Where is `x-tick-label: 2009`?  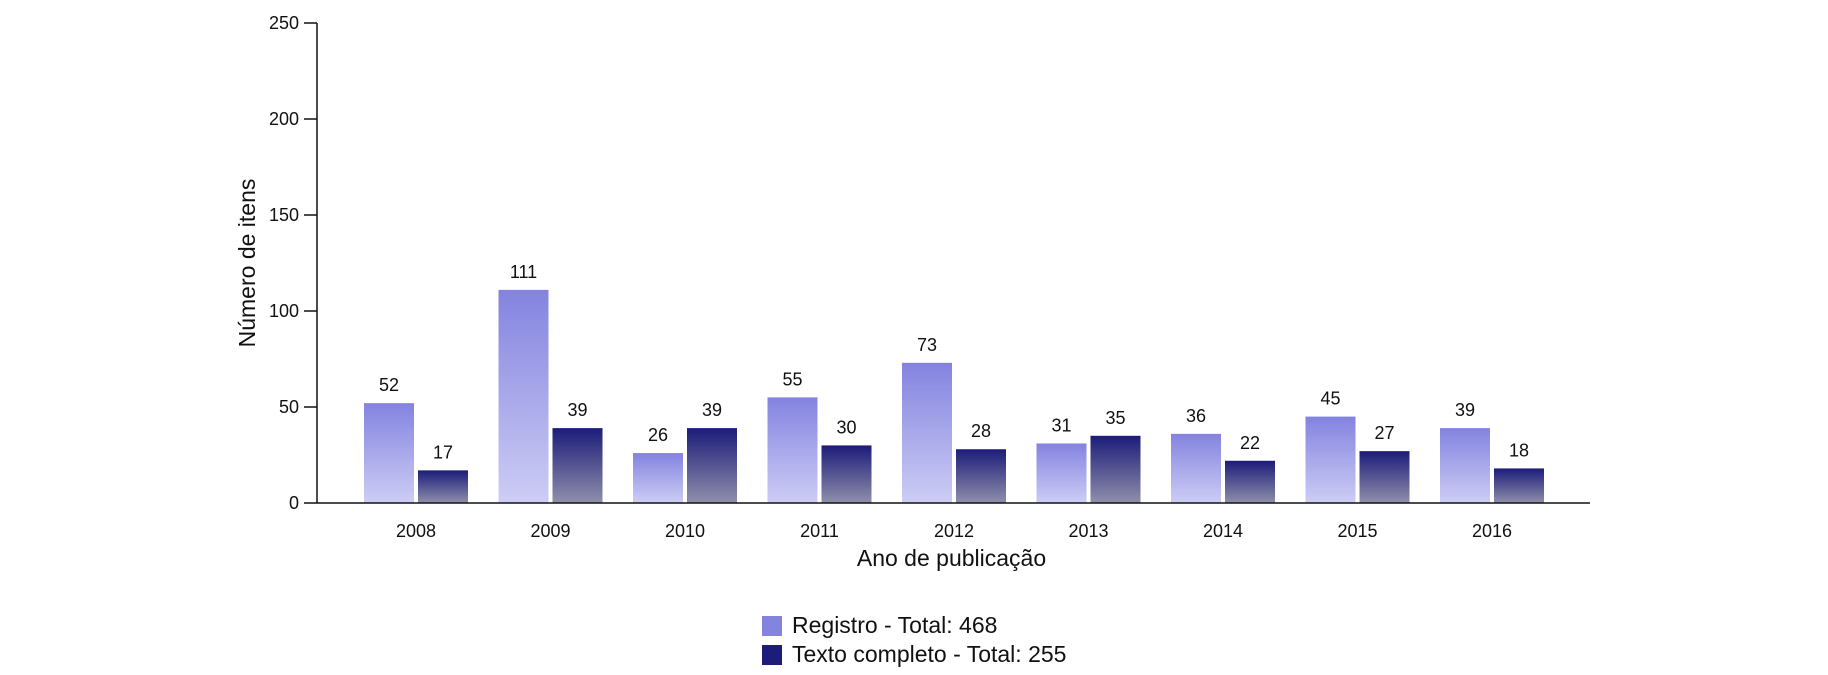 x-tick-label: 2009 is located at coordinates (550, 531).